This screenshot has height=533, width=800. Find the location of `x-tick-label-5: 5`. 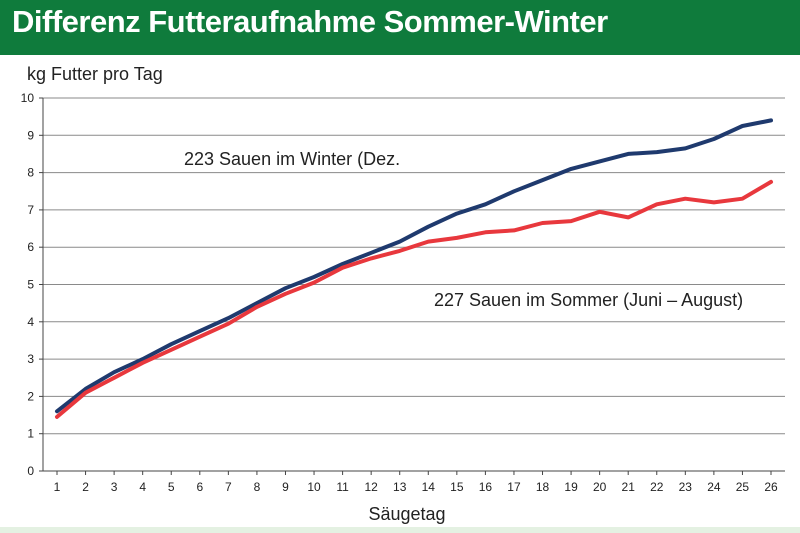

x-tick-label-5: 5 is located at coordinates (171, 487).